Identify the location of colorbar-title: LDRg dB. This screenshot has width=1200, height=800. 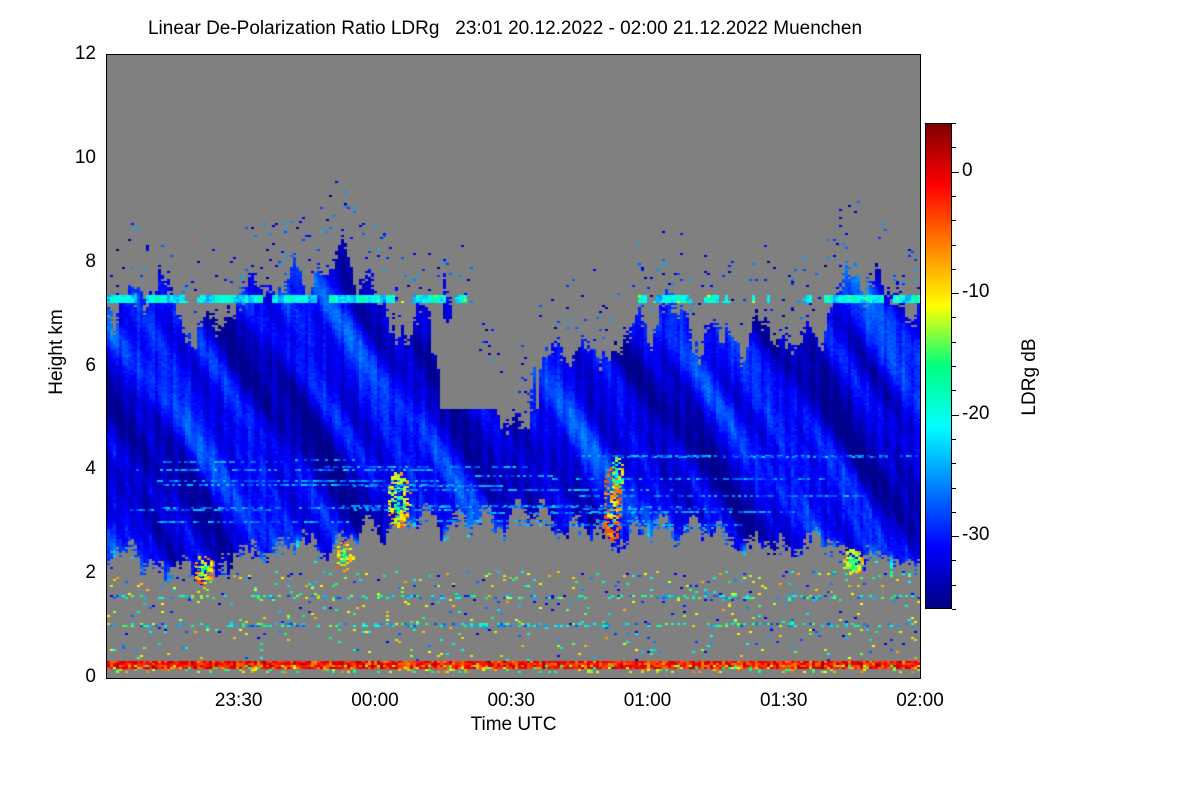
(1029, 377).